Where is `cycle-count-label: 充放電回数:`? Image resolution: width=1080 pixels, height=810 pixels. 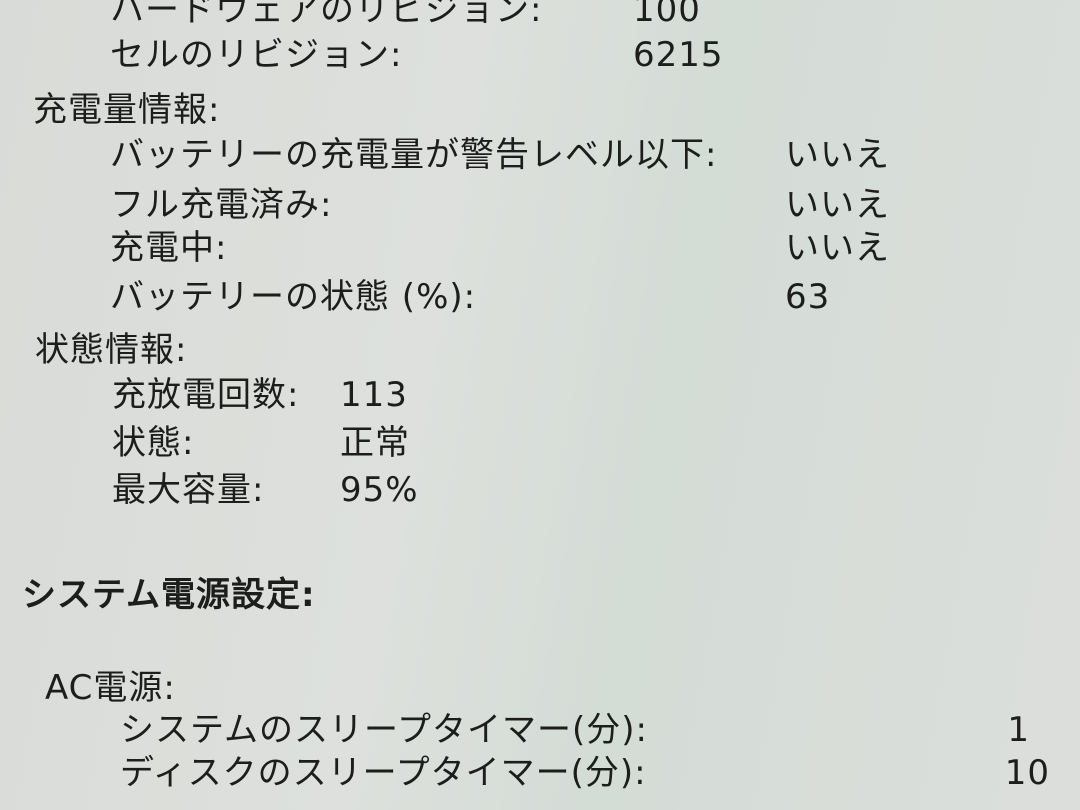 cycle-count-label: 充放電回数: is located at coordinates (206, 395).